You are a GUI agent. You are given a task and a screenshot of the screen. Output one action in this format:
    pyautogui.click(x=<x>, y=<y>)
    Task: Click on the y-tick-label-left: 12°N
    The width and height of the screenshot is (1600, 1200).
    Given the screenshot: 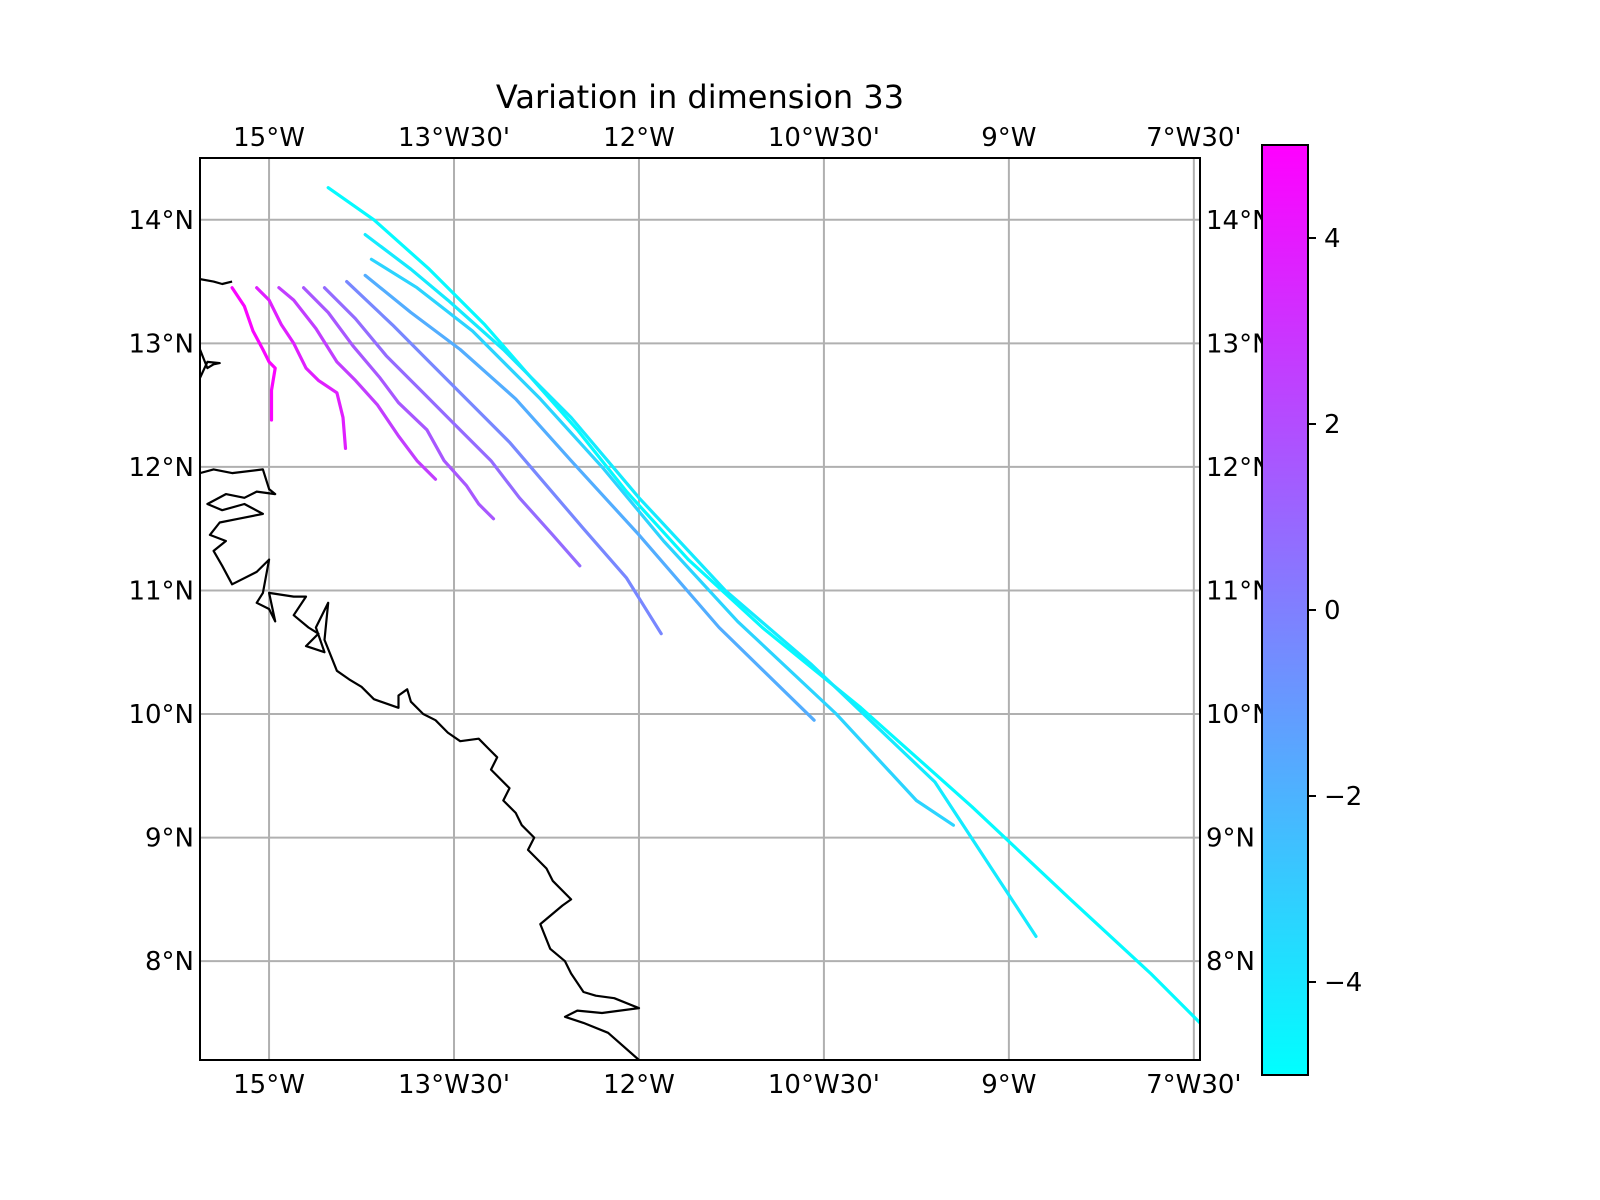 What is the action you would take?
    pyautogui.click(x=161, y=468)
    